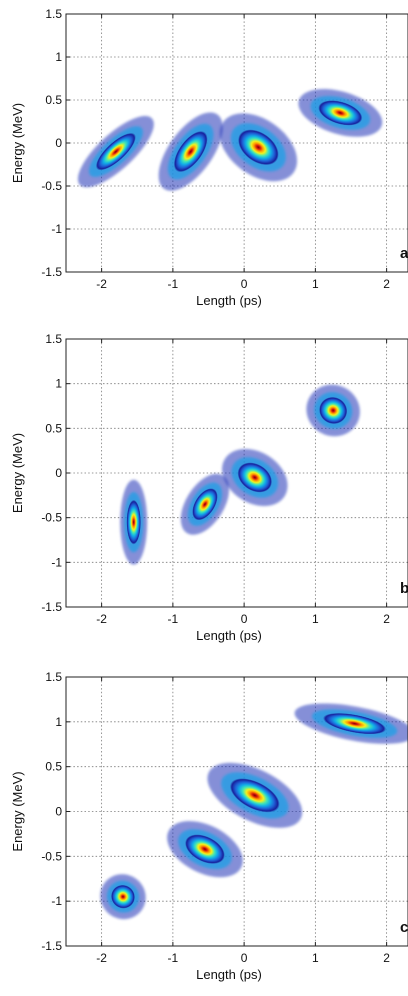 This screenshot has width=408, height=996. What do you see at coordinates (404, 588) in the screenshot?
I see `panel-label: b)` at bounding box center [404, 588].